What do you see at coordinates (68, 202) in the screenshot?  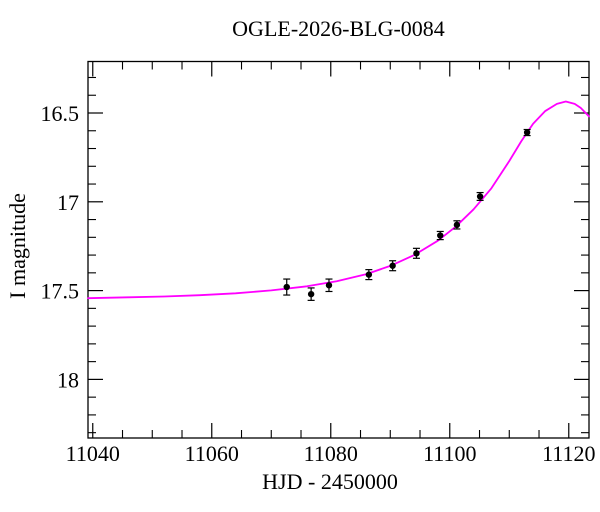 I see `y-axis-tick-label: 17` at bounding box center [68, 202].